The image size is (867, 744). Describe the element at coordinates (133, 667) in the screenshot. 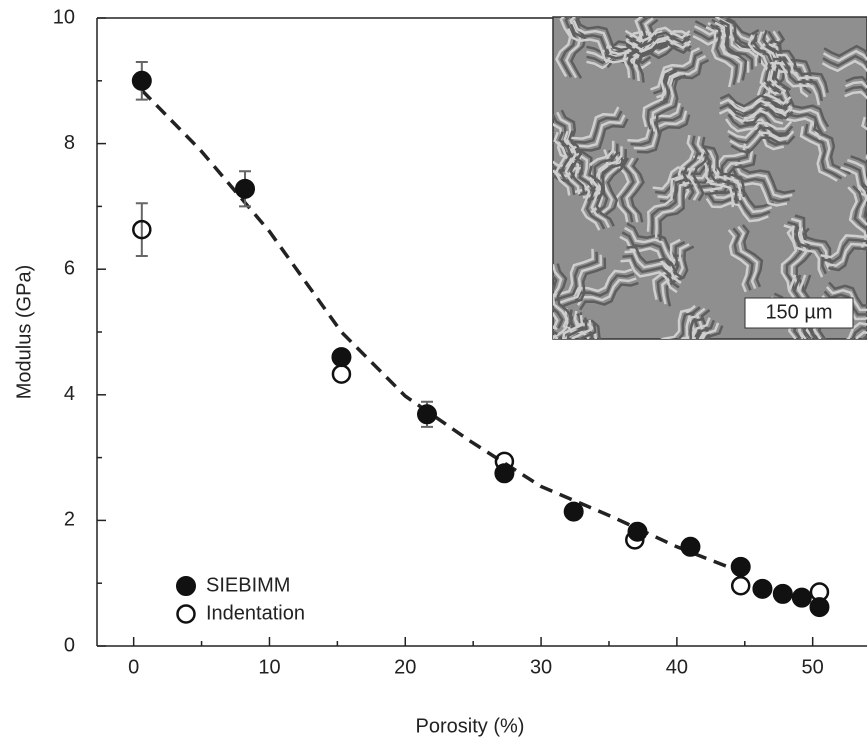

I see `x-tick-label: 0` at that location.